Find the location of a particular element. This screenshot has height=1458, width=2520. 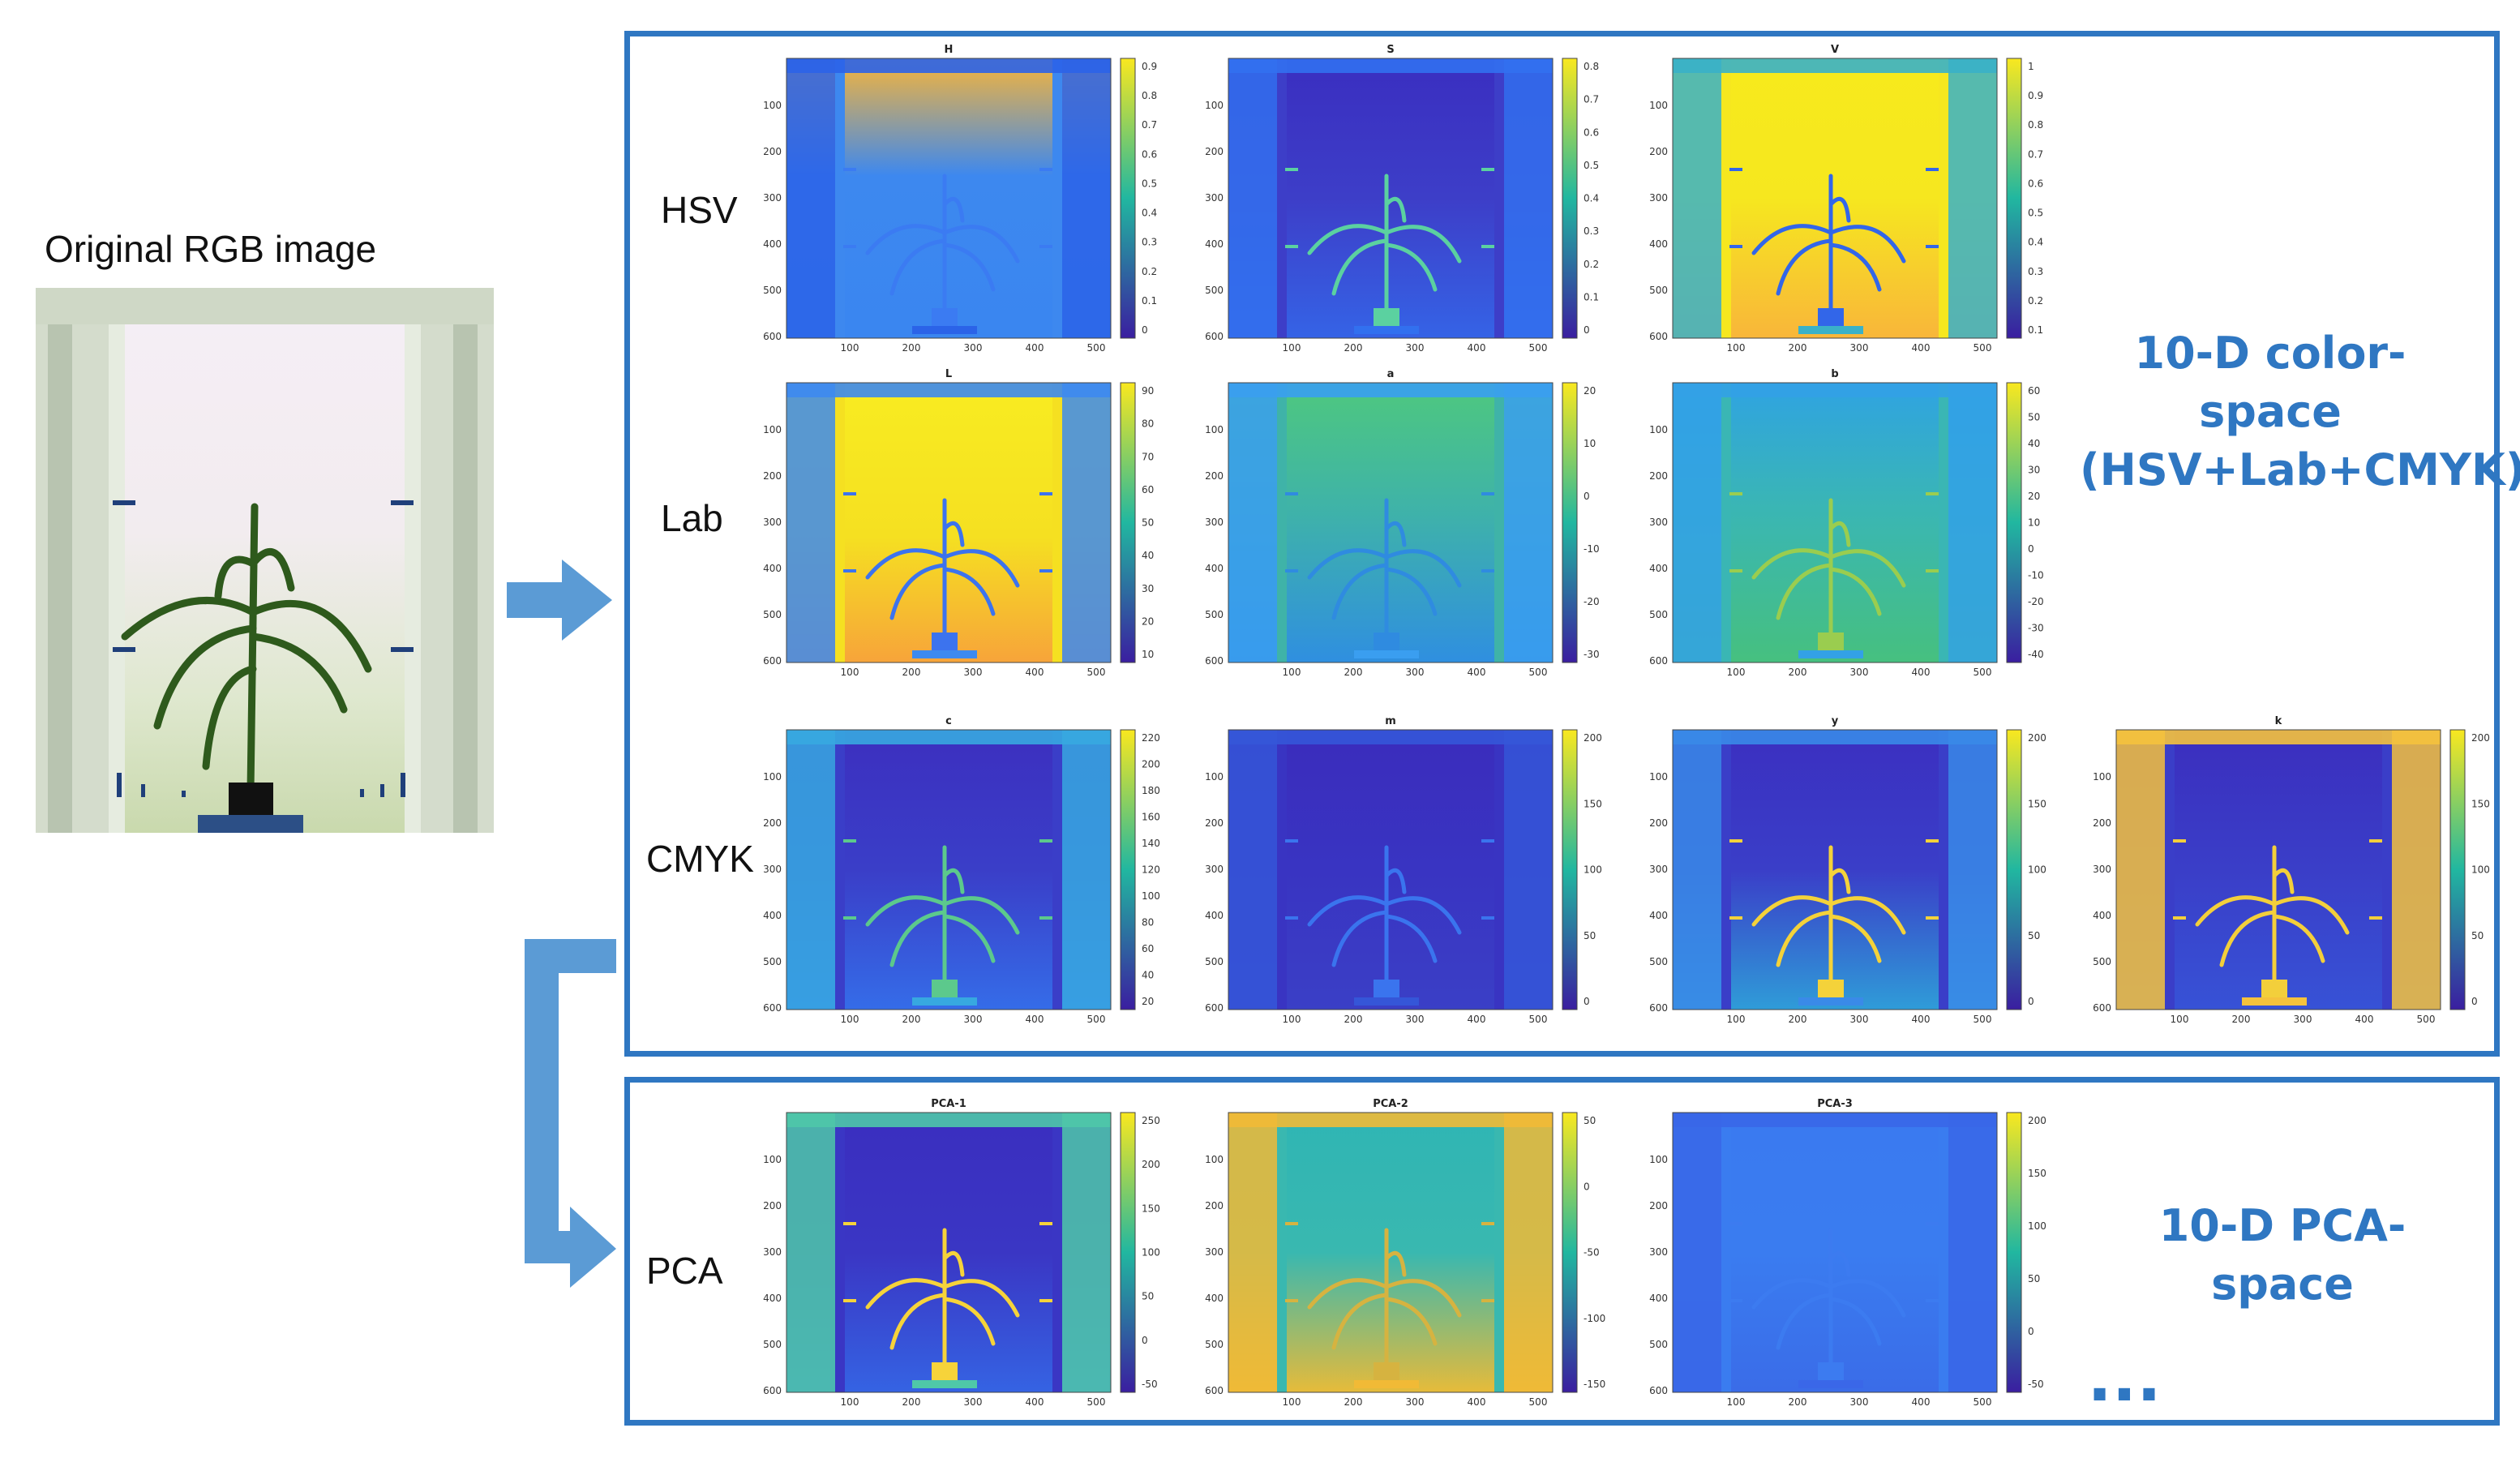

colorbar-tick-label: 0.1 is located at coordinates (1149, 301).